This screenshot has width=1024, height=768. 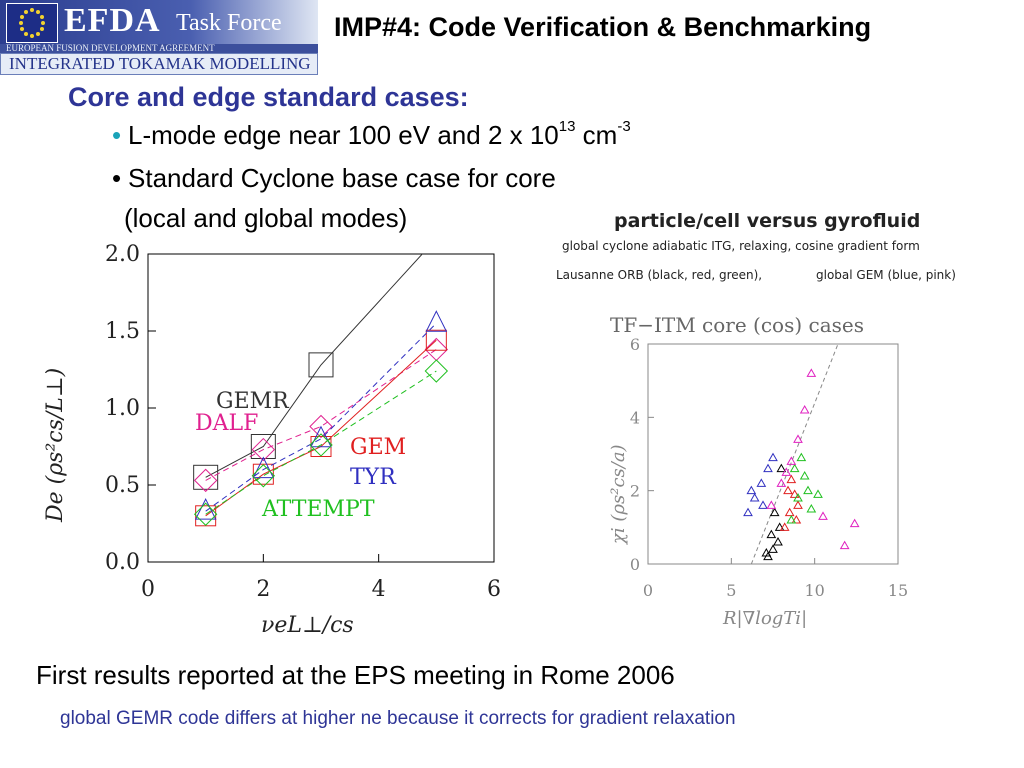 I want to click on bullet-continuation: (local and global modes), so click(x=266, y=218).